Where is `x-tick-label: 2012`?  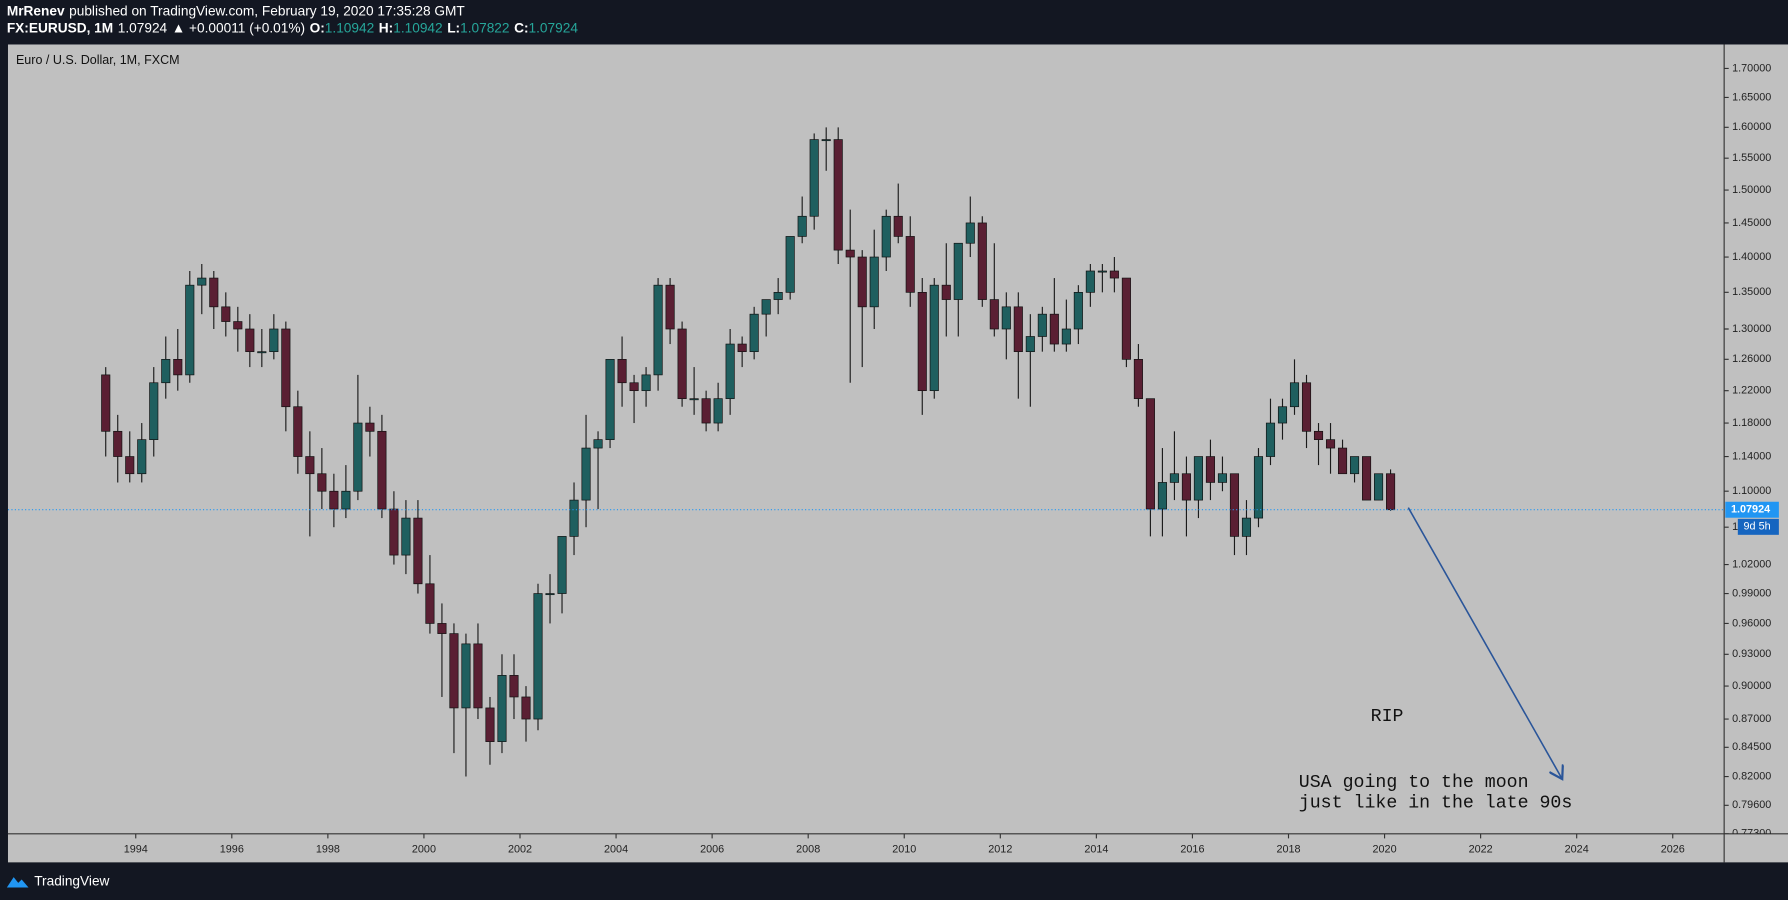 x-tick-label: 2012 is located at coordinates (1000, 850).